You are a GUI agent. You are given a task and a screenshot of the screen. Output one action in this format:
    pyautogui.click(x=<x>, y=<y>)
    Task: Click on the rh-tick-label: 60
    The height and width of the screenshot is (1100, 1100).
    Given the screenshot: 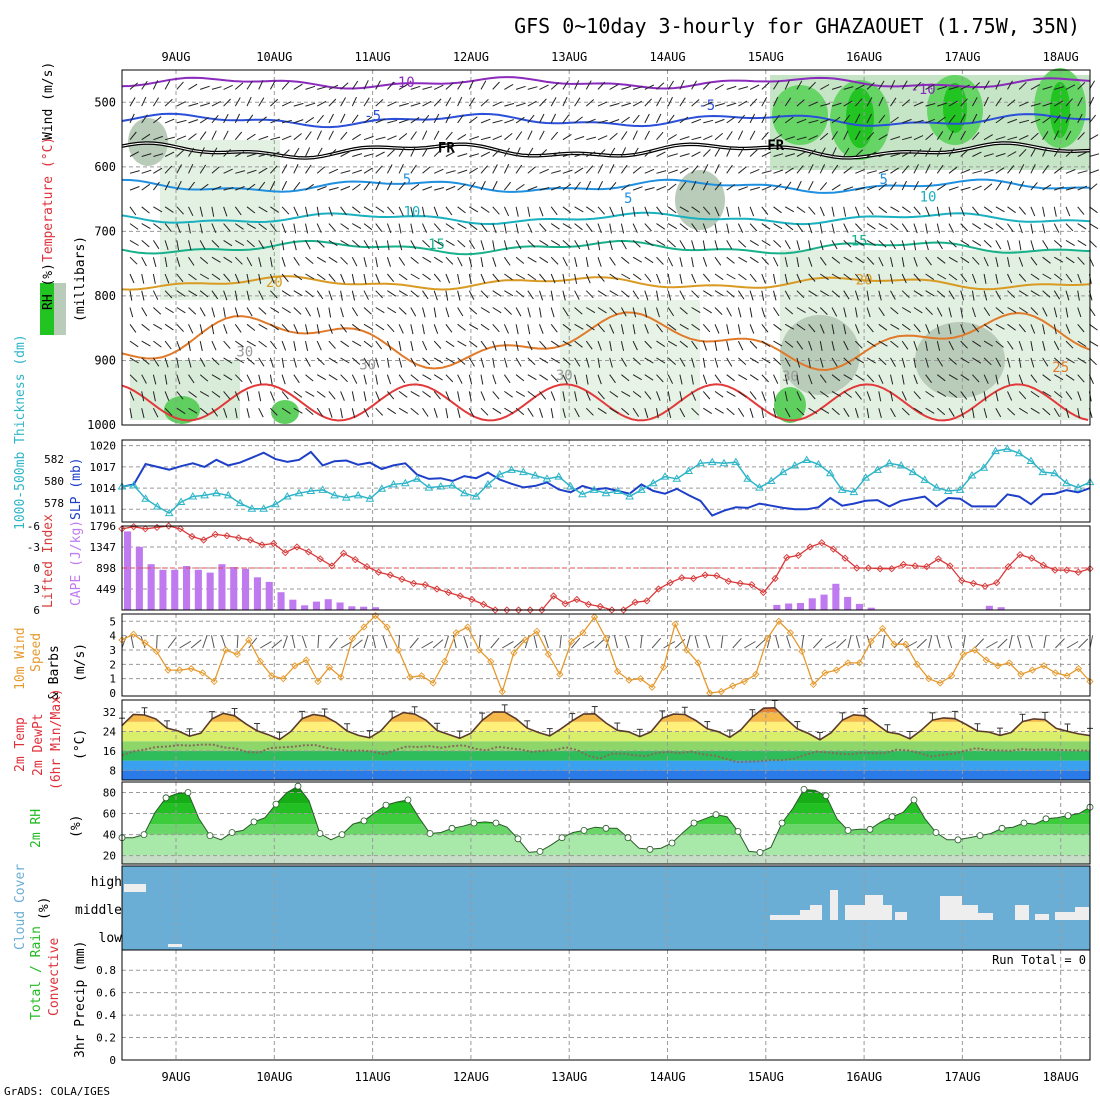 What is the action you would take?
    pyautogui.click(x=109, y=814)
    